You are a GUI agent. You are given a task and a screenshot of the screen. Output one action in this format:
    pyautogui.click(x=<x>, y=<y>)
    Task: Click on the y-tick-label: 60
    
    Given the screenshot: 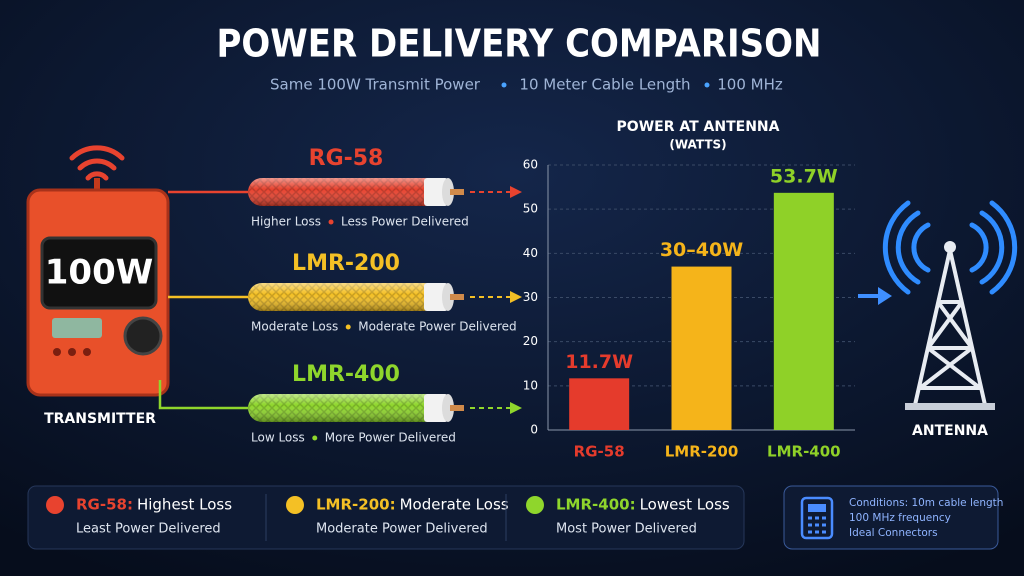 What is the action you would take?
    pyautogui.click(x=530, y=165)
    